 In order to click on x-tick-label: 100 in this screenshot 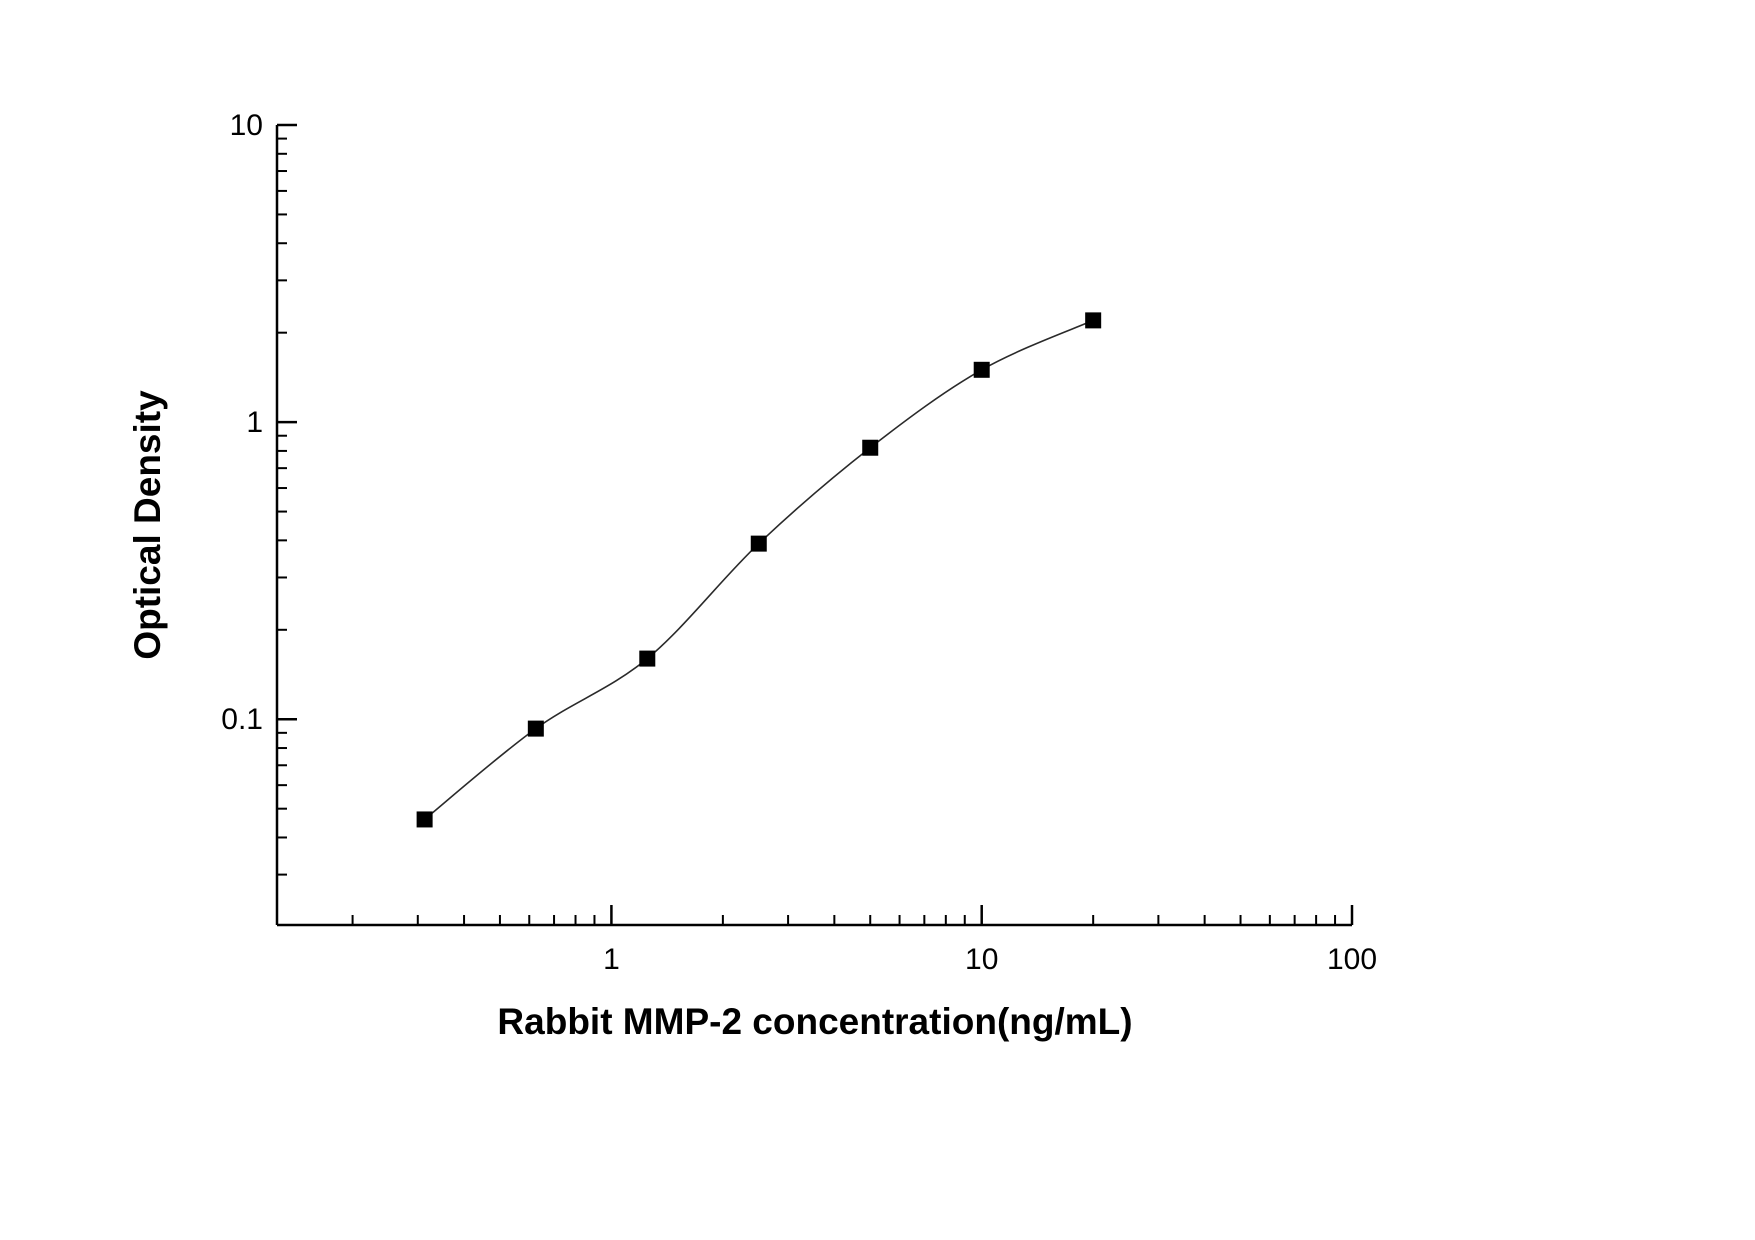, I will do `click(1352, 959)`.